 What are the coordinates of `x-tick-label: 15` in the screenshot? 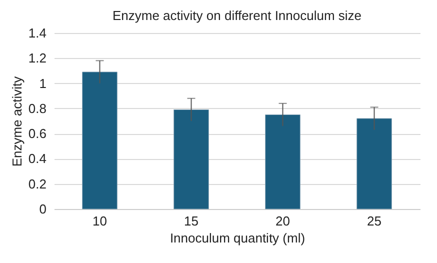 It's located at (191, 221).